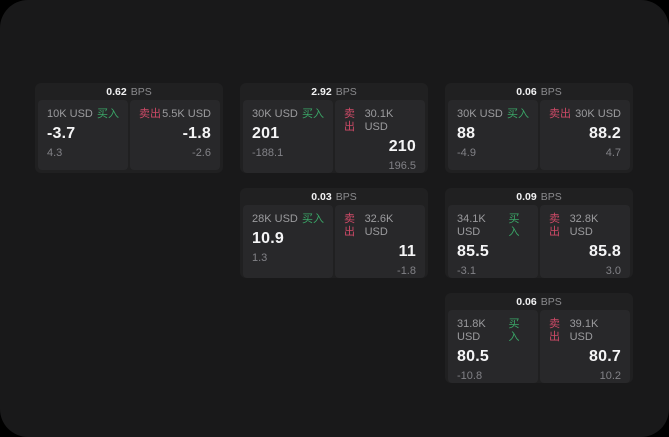 This screenshot has height=437, width=669. I want to click on sell-tile-labels: 卖出 32.6K USD, so click(380, 226).